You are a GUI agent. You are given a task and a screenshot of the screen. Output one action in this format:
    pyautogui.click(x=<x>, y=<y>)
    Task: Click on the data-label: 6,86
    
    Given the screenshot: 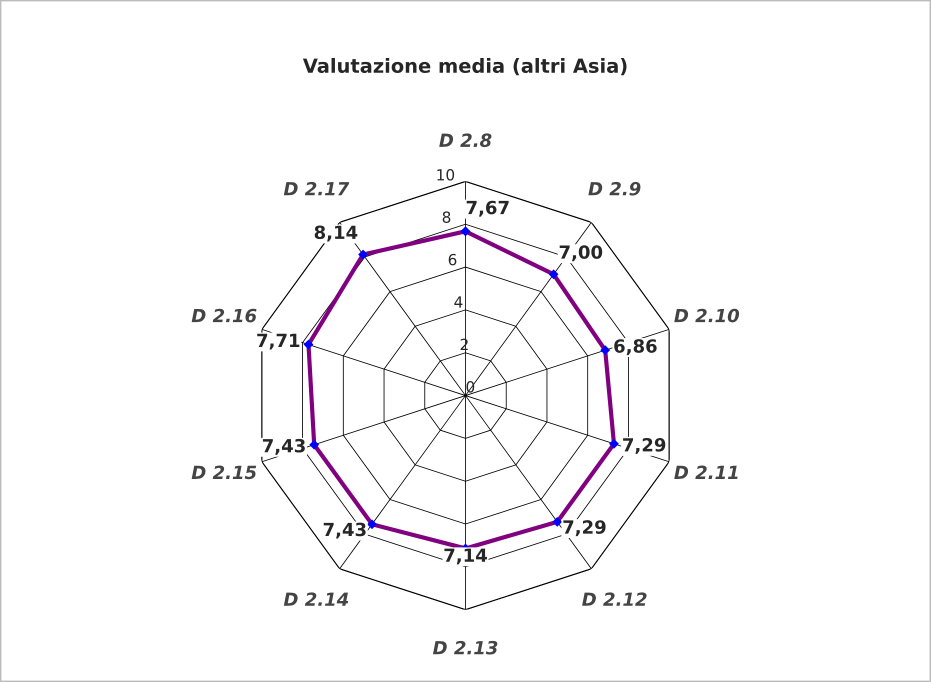 What is the action you would take?
    pyautogui.click(x=635, y=347)
    